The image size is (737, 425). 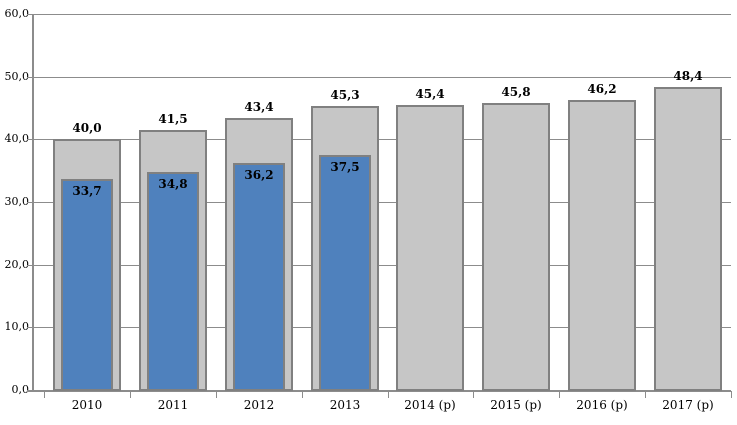 What do you see at coordinates (173, 183) in the screenshot?
I see `blue-bar-value-label: 34,8` at bounding box center [173, 183].